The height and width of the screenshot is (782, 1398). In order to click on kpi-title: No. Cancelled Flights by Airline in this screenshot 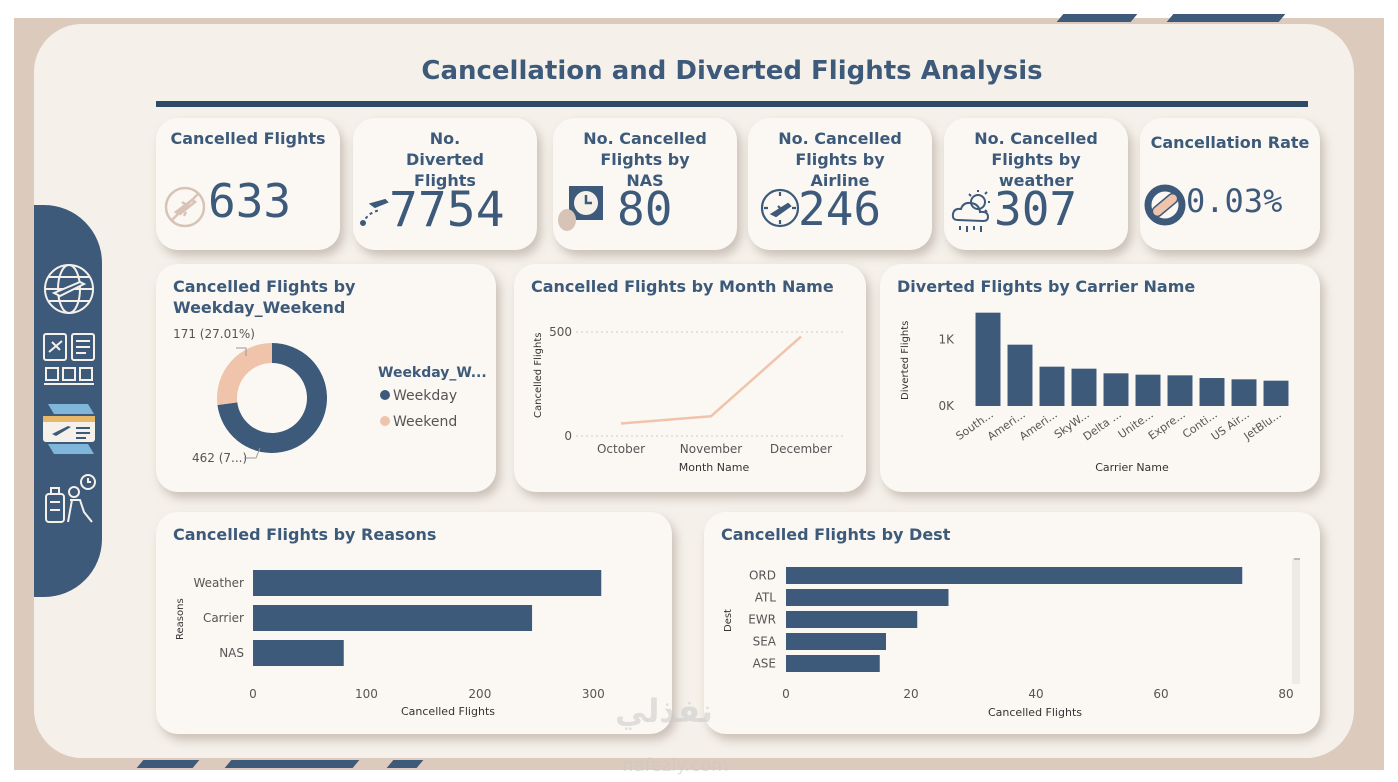, I will do `click(840, 159)`.